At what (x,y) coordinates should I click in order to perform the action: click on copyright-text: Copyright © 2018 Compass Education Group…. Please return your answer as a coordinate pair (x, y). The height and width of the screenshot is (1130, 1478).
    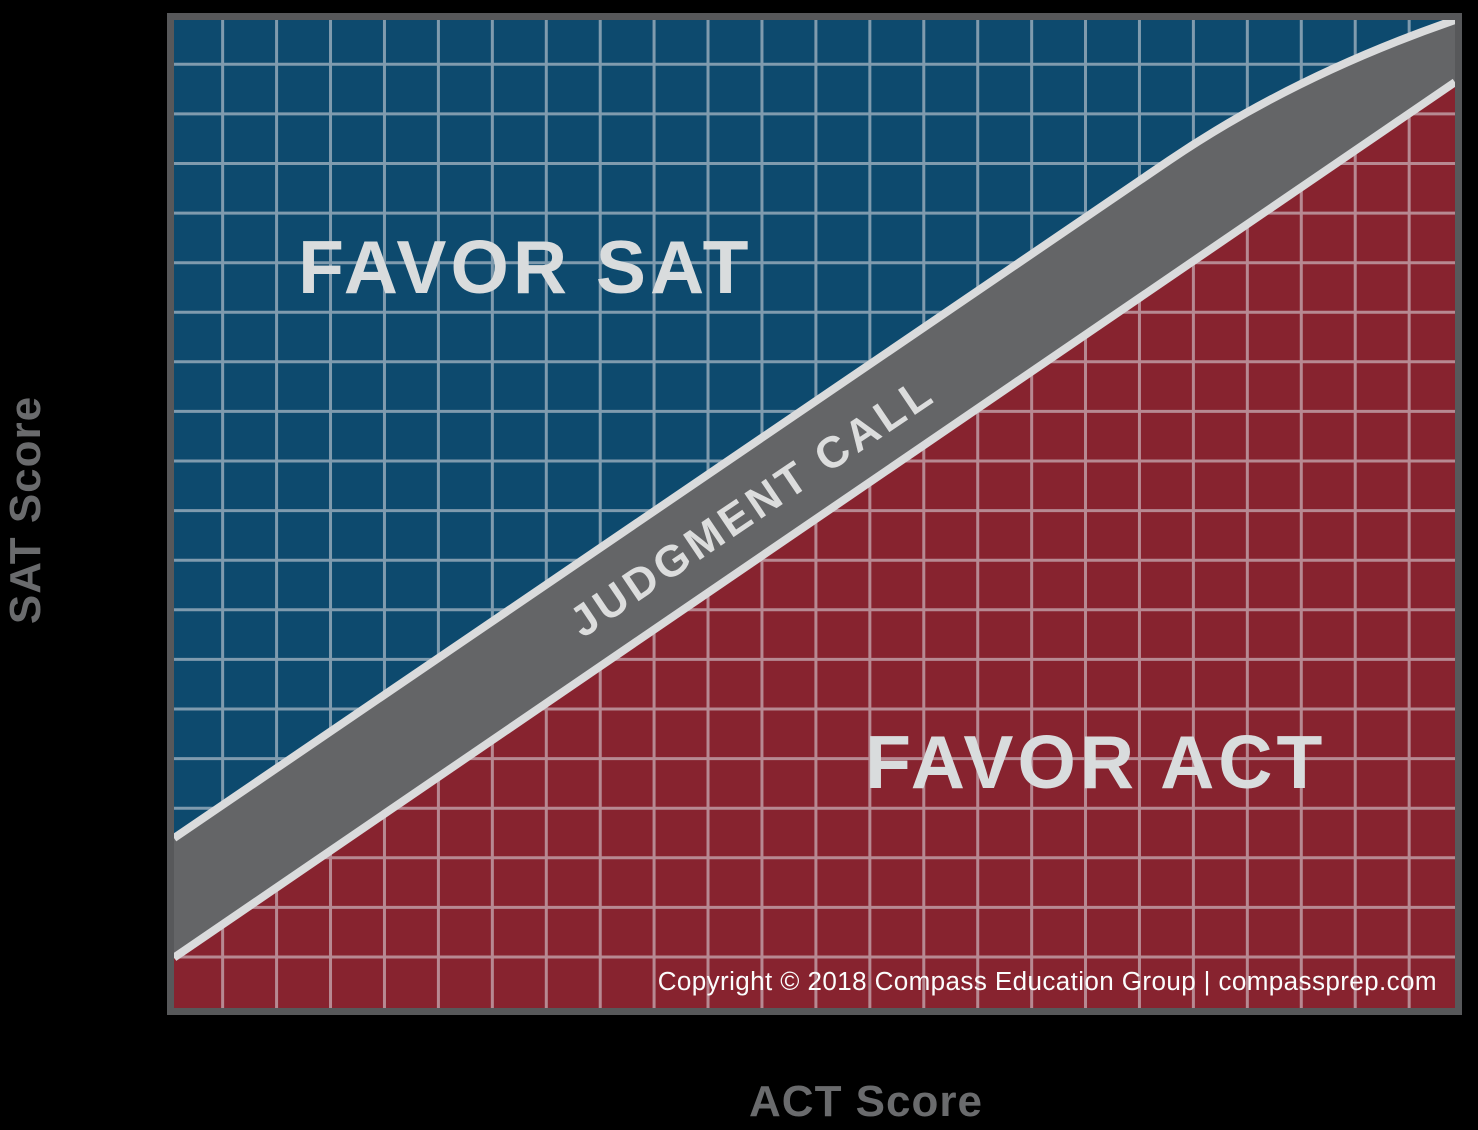
    Looking at the image, I should click on (1047, 981).